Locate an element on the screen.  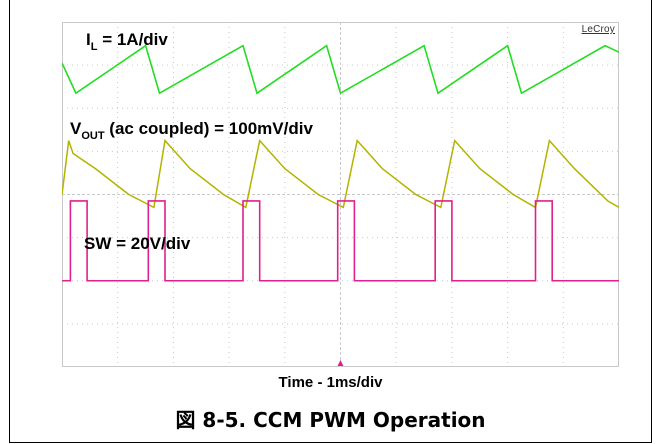
scope-brand: LeCroy is located at coordinates (598, 29).